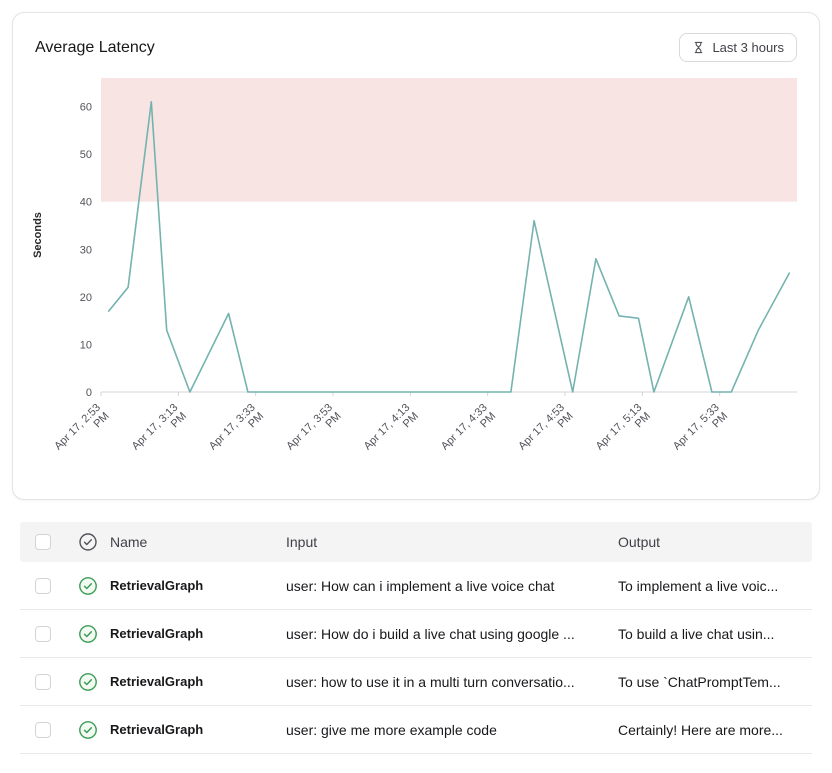  I want to click on check-circle-icon, so click(88, 542).